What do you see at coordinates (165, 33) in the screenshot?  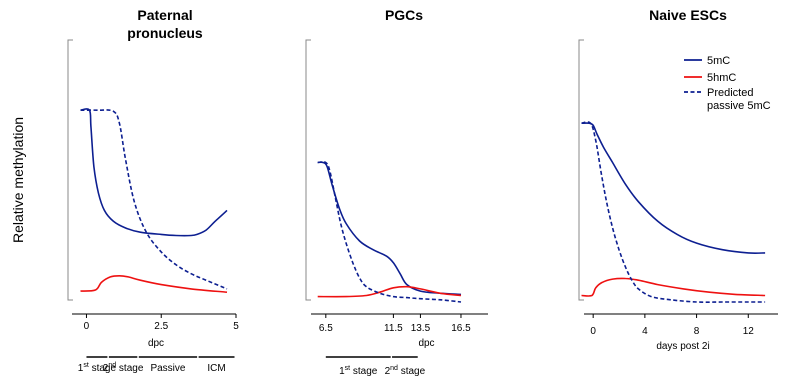 I see `panel-title: pronucleus` at bounding box center [165, 33].